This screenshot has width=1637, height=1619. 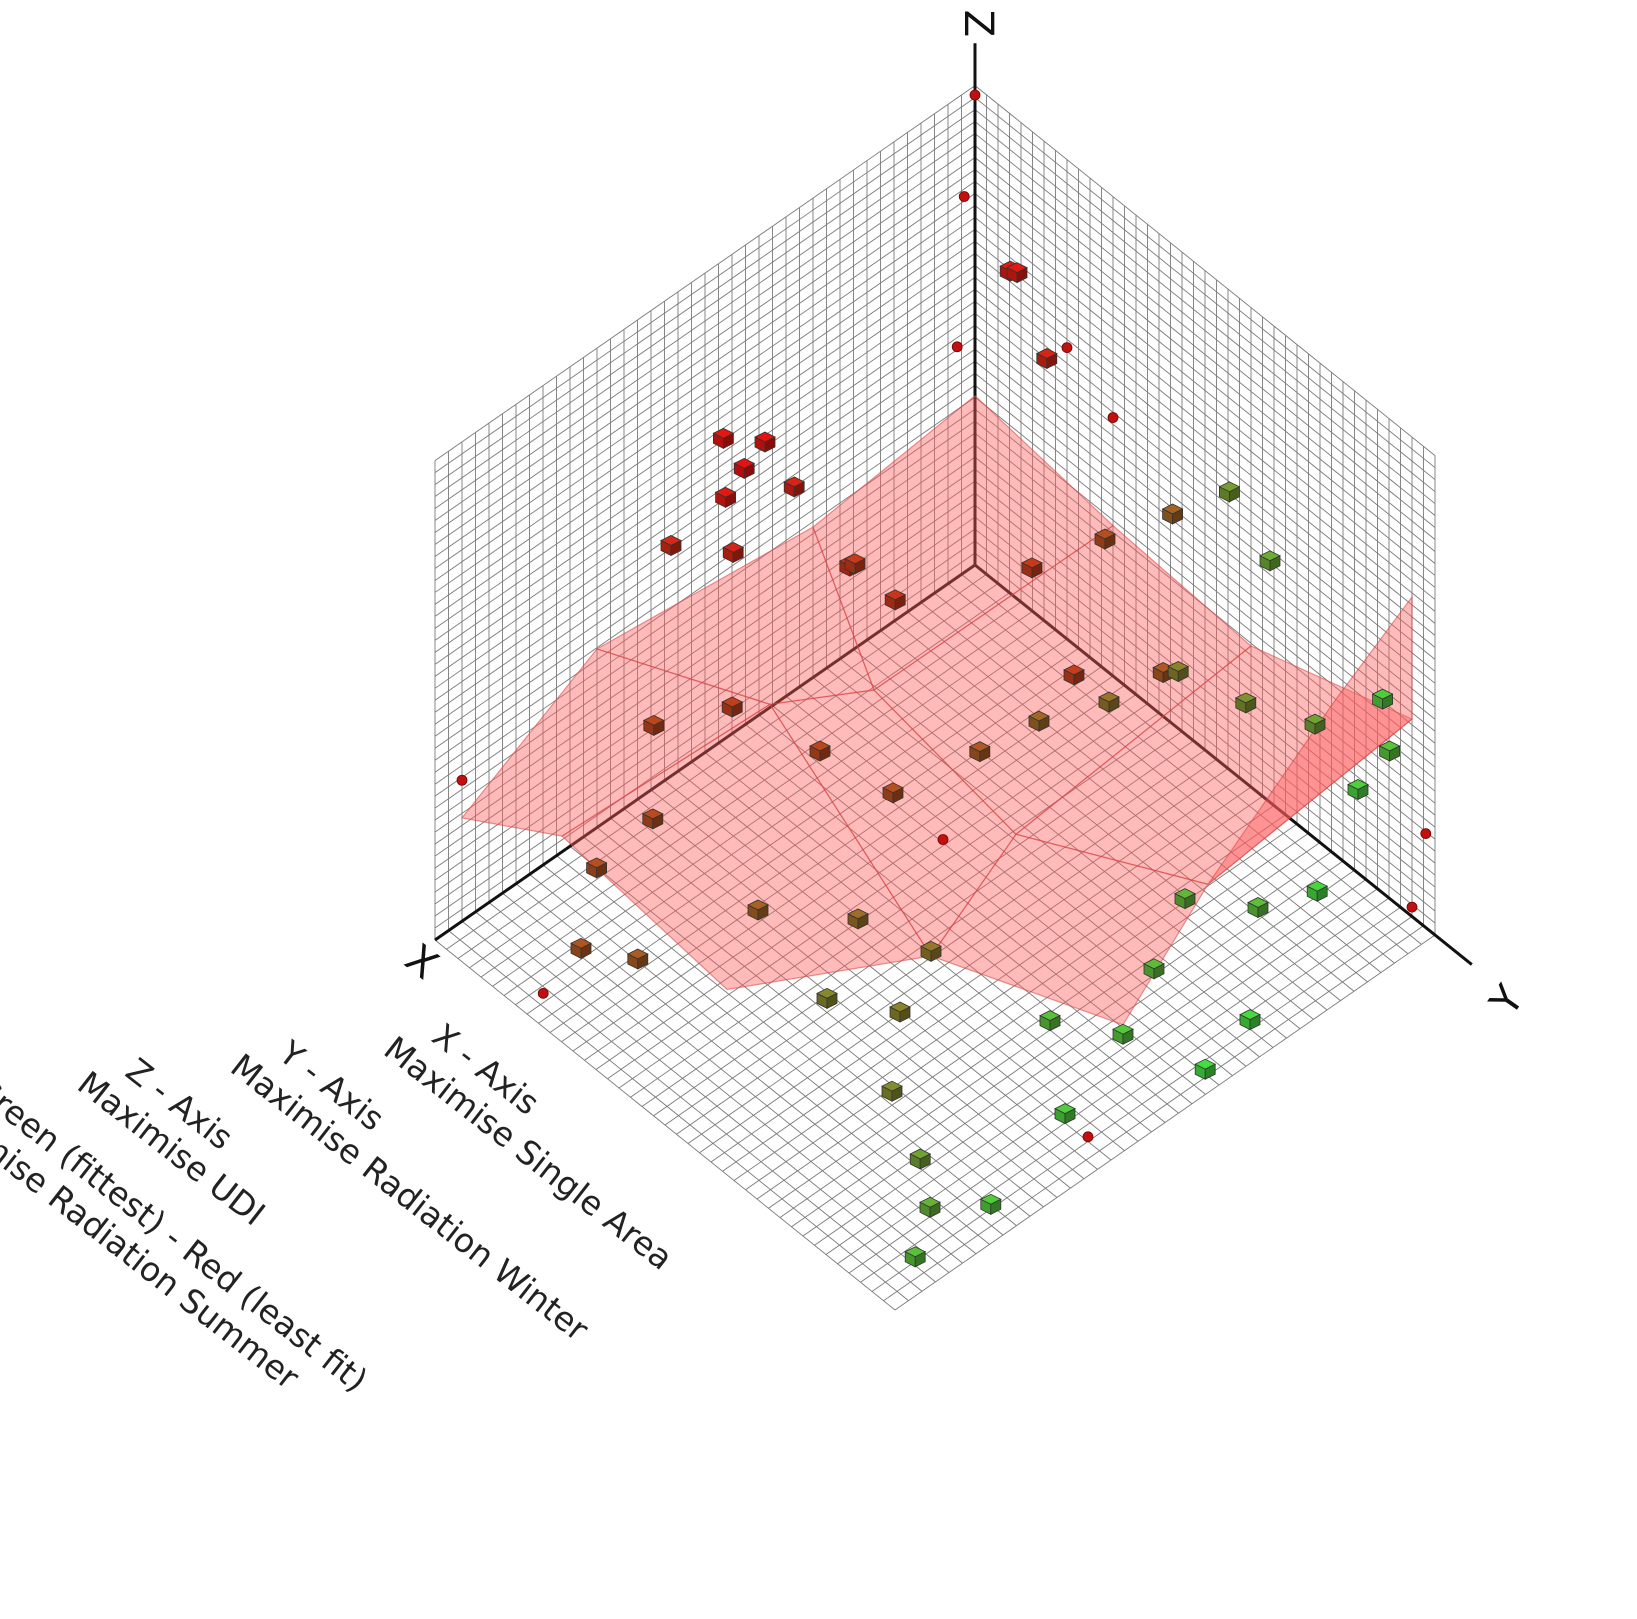 What do you see at coordinates (1310, 740) in the screenshot?
I see `surface-facet` at bounding box center [1310, 740].